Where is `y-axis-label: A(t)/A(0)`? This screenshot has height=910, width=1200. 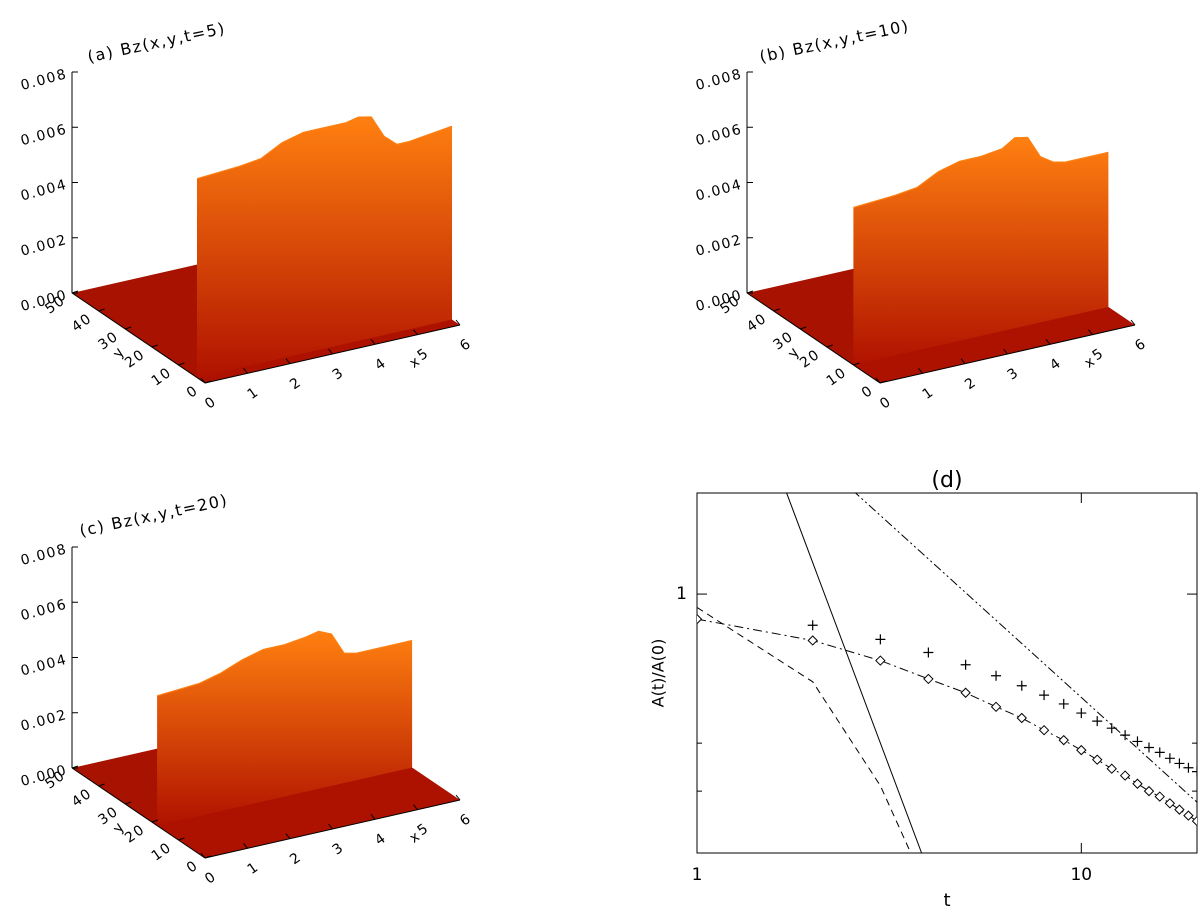 y-axis-label: A(t)/A(0) is located at coordinates (658, 673).